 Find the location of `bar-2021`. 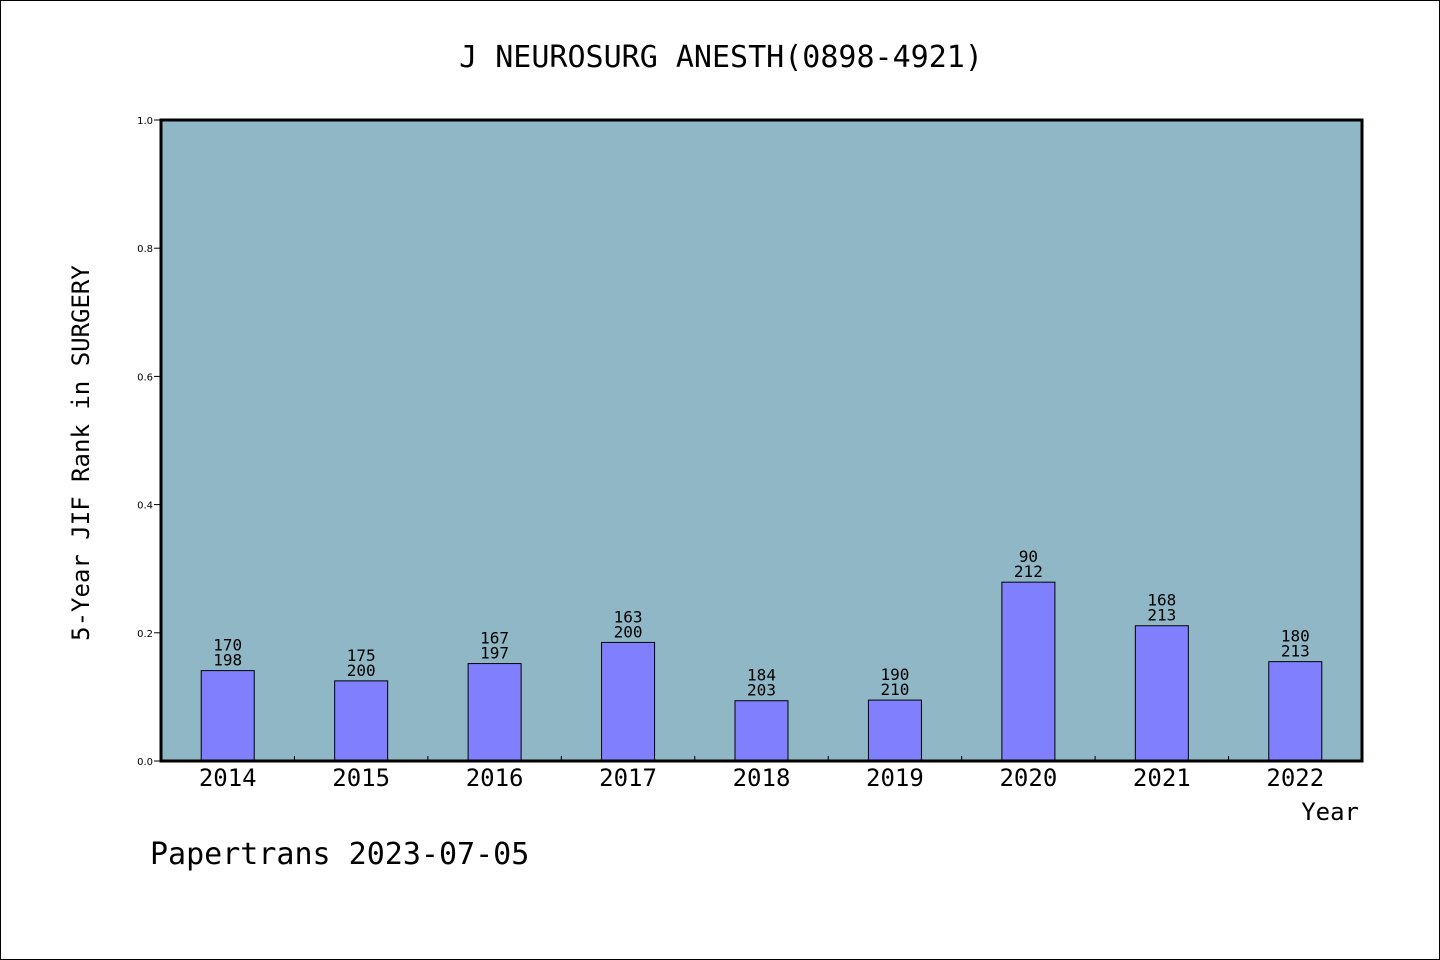

bar-2021 is located at coordinates (1161, 693).